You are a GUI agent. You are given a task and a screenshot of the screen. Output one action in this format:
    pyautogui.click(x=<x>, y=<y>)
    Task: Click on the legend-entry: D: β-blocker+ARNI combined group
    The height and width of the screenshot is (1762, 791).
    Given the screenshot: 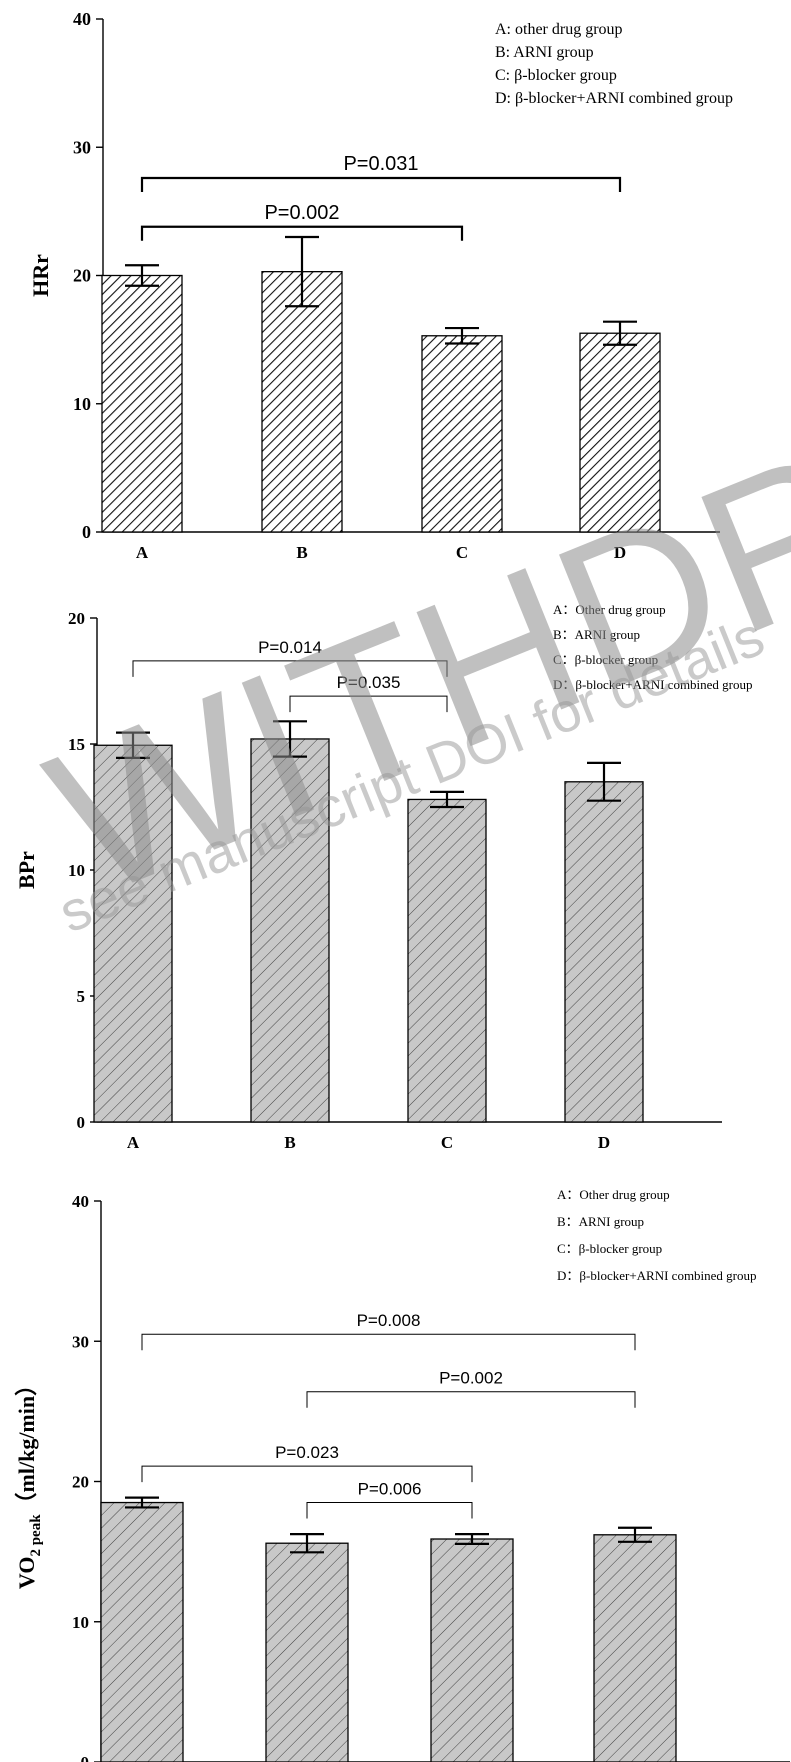 What is the action you would take?
    pyautogui.click(x=614, y=98)
    